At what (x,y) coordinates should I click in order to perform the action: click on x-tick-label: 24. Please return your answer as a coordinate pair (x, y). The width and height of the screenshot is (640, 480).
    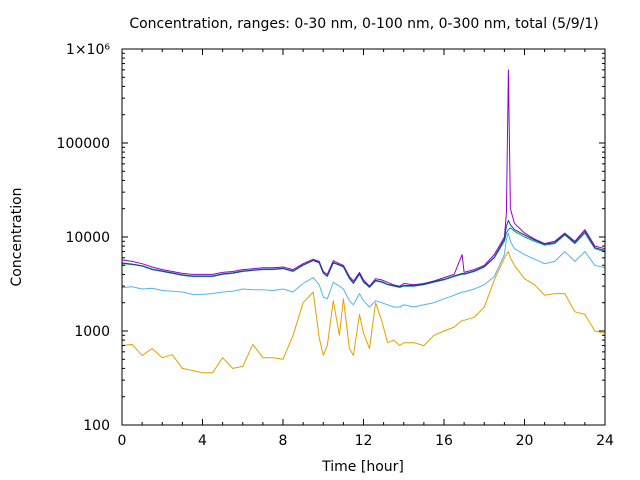
    Looking at the image, I should click on (605, 441).